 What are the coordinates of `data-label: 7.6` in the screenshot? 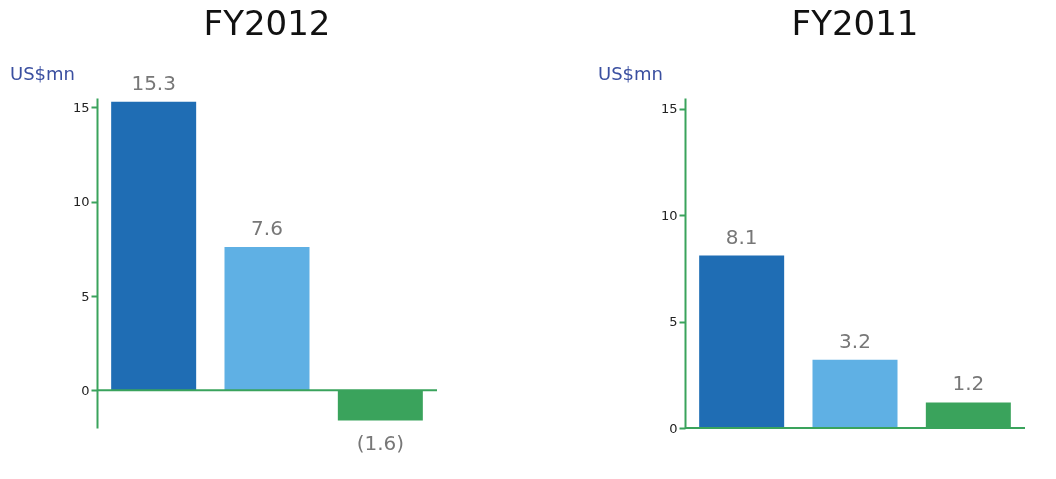 It's located at (267, 227).